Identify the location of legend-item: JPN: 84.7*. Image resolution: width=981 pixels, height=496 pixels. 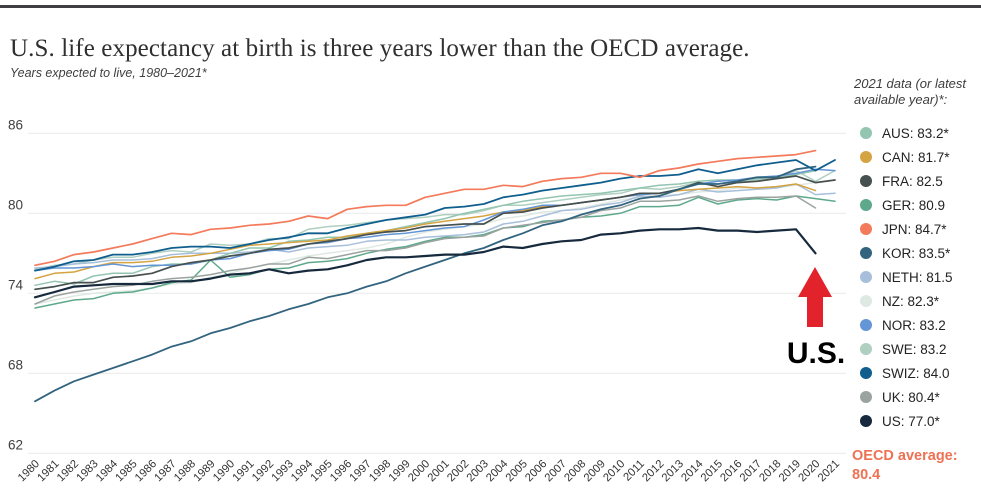
(915, 229).